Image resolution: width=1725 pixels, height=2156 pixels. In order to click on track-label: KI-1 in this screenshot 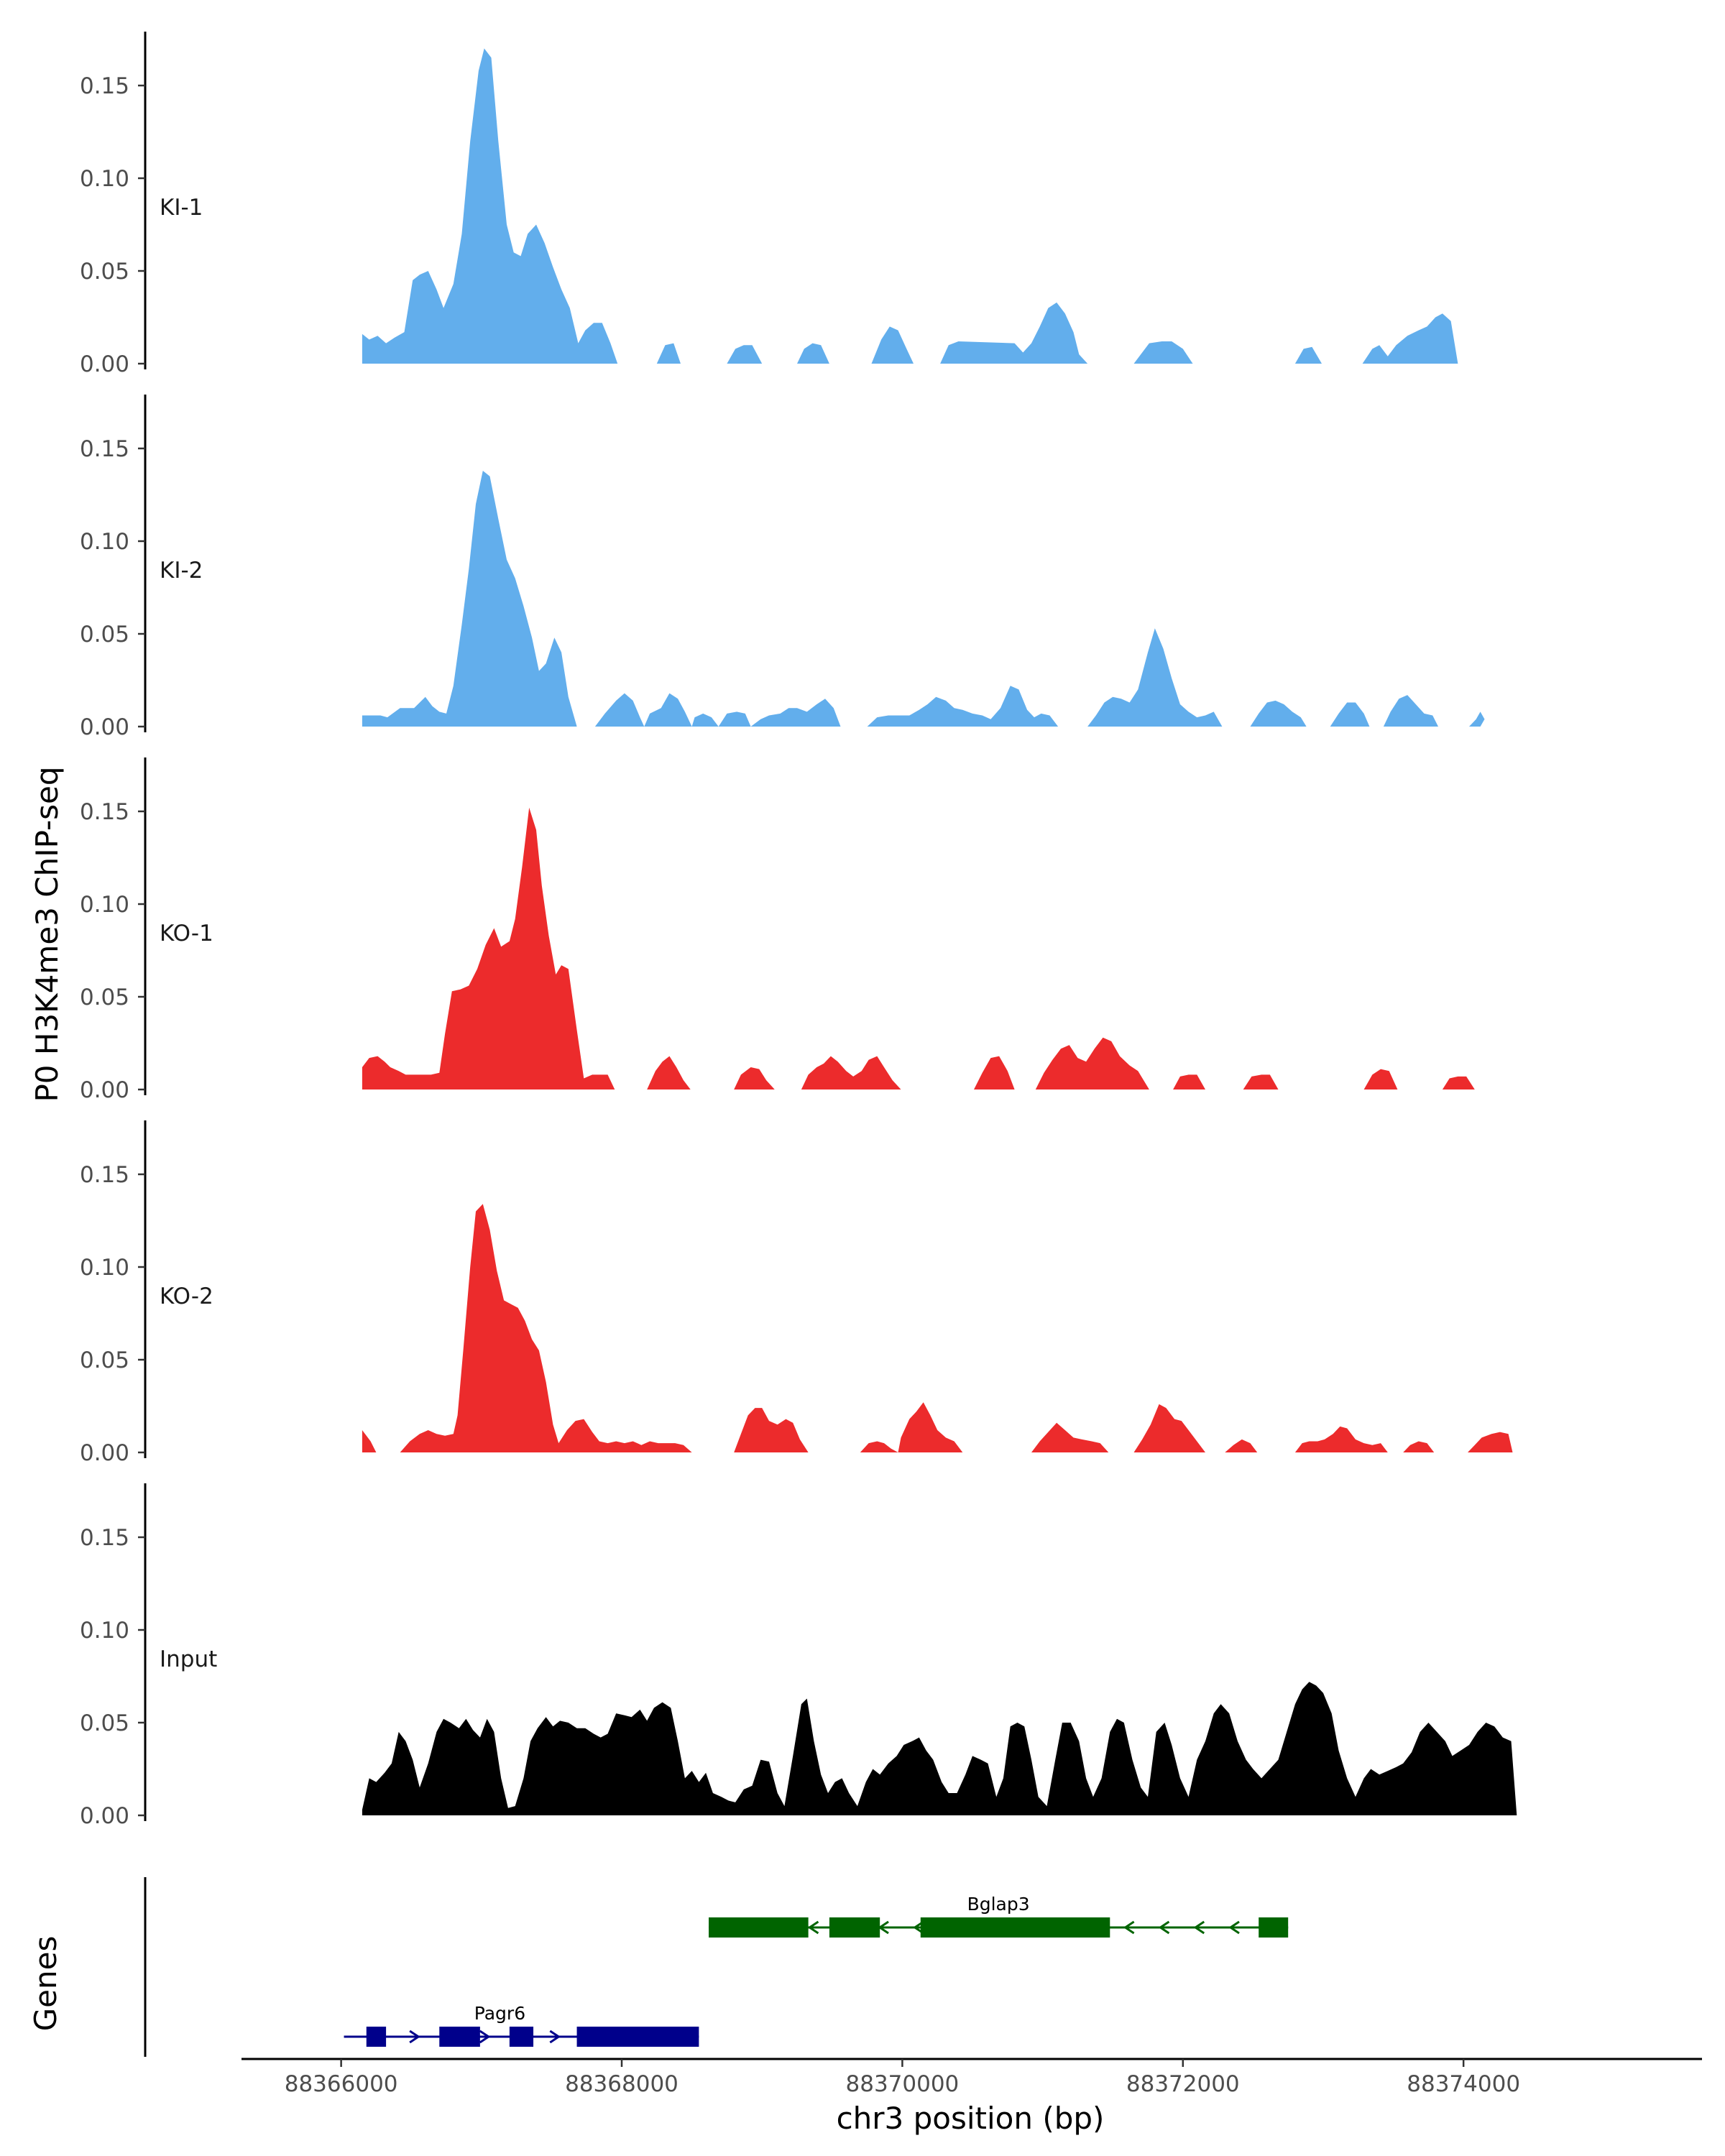, I will do `click(181, 208)`.